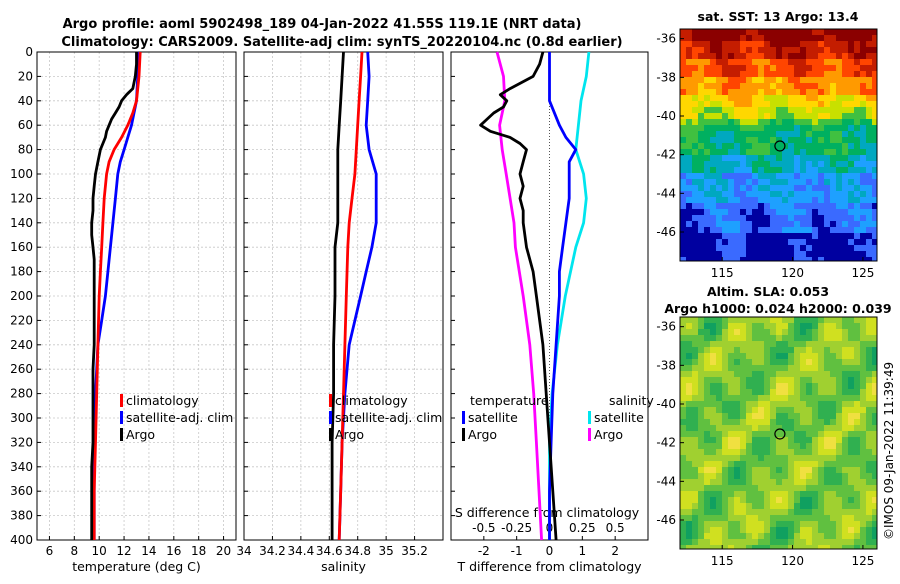  I want to click on legend-swatch, so click(330, 434).